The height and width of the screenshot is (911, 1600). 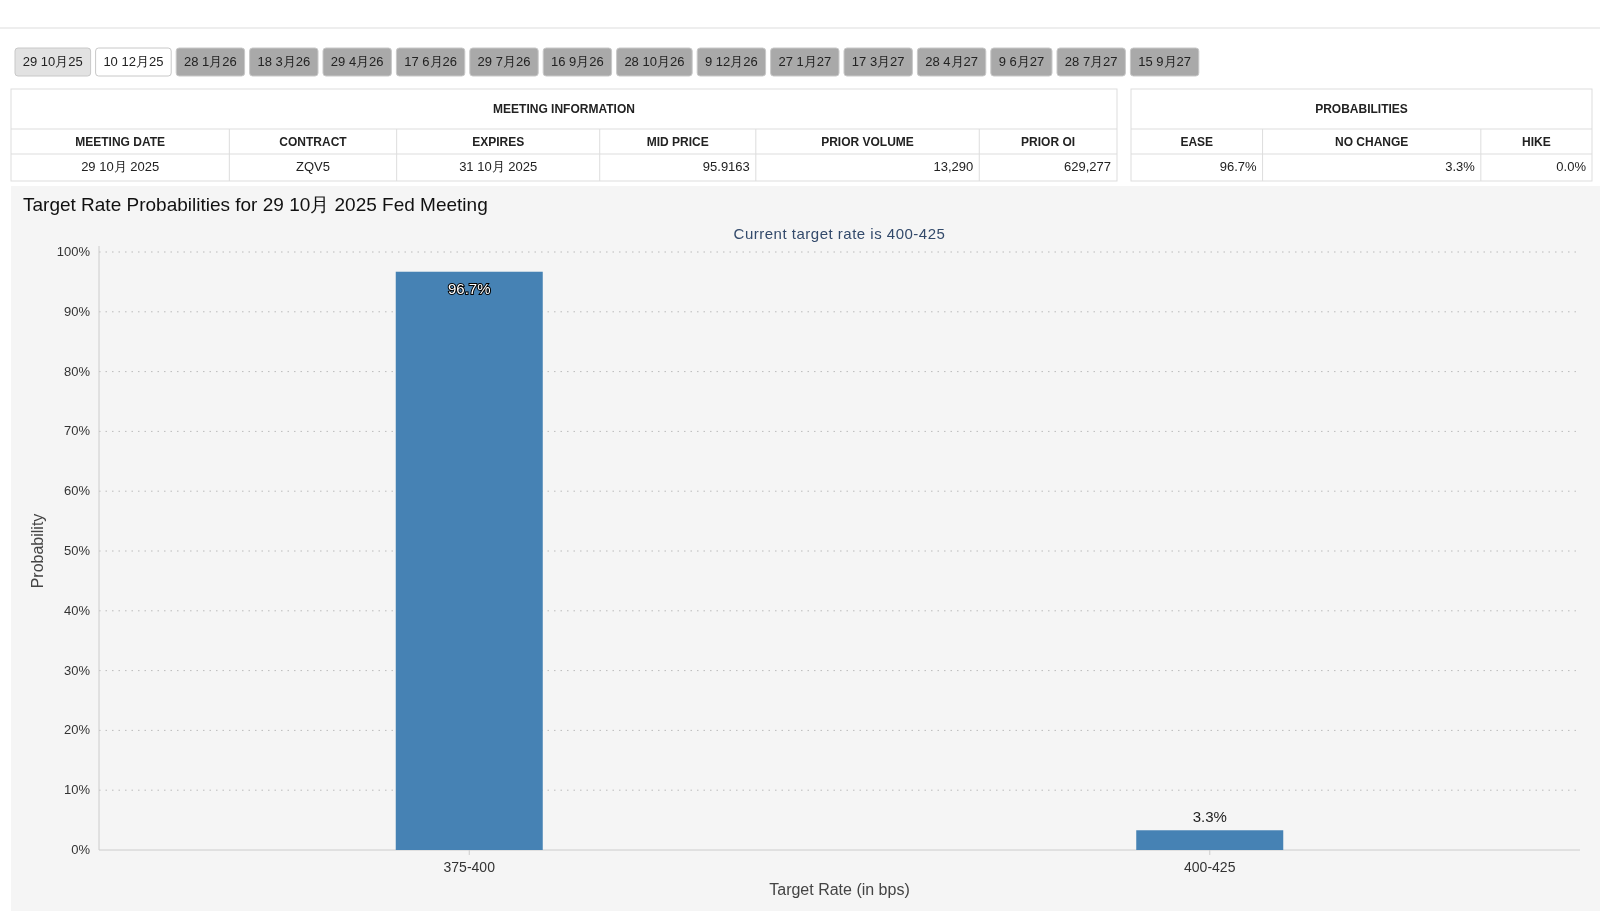 What do you see at coordinates (677, 142) in the screenshot?
I see `text: MID PRICE` at bounding box center [677, 142].